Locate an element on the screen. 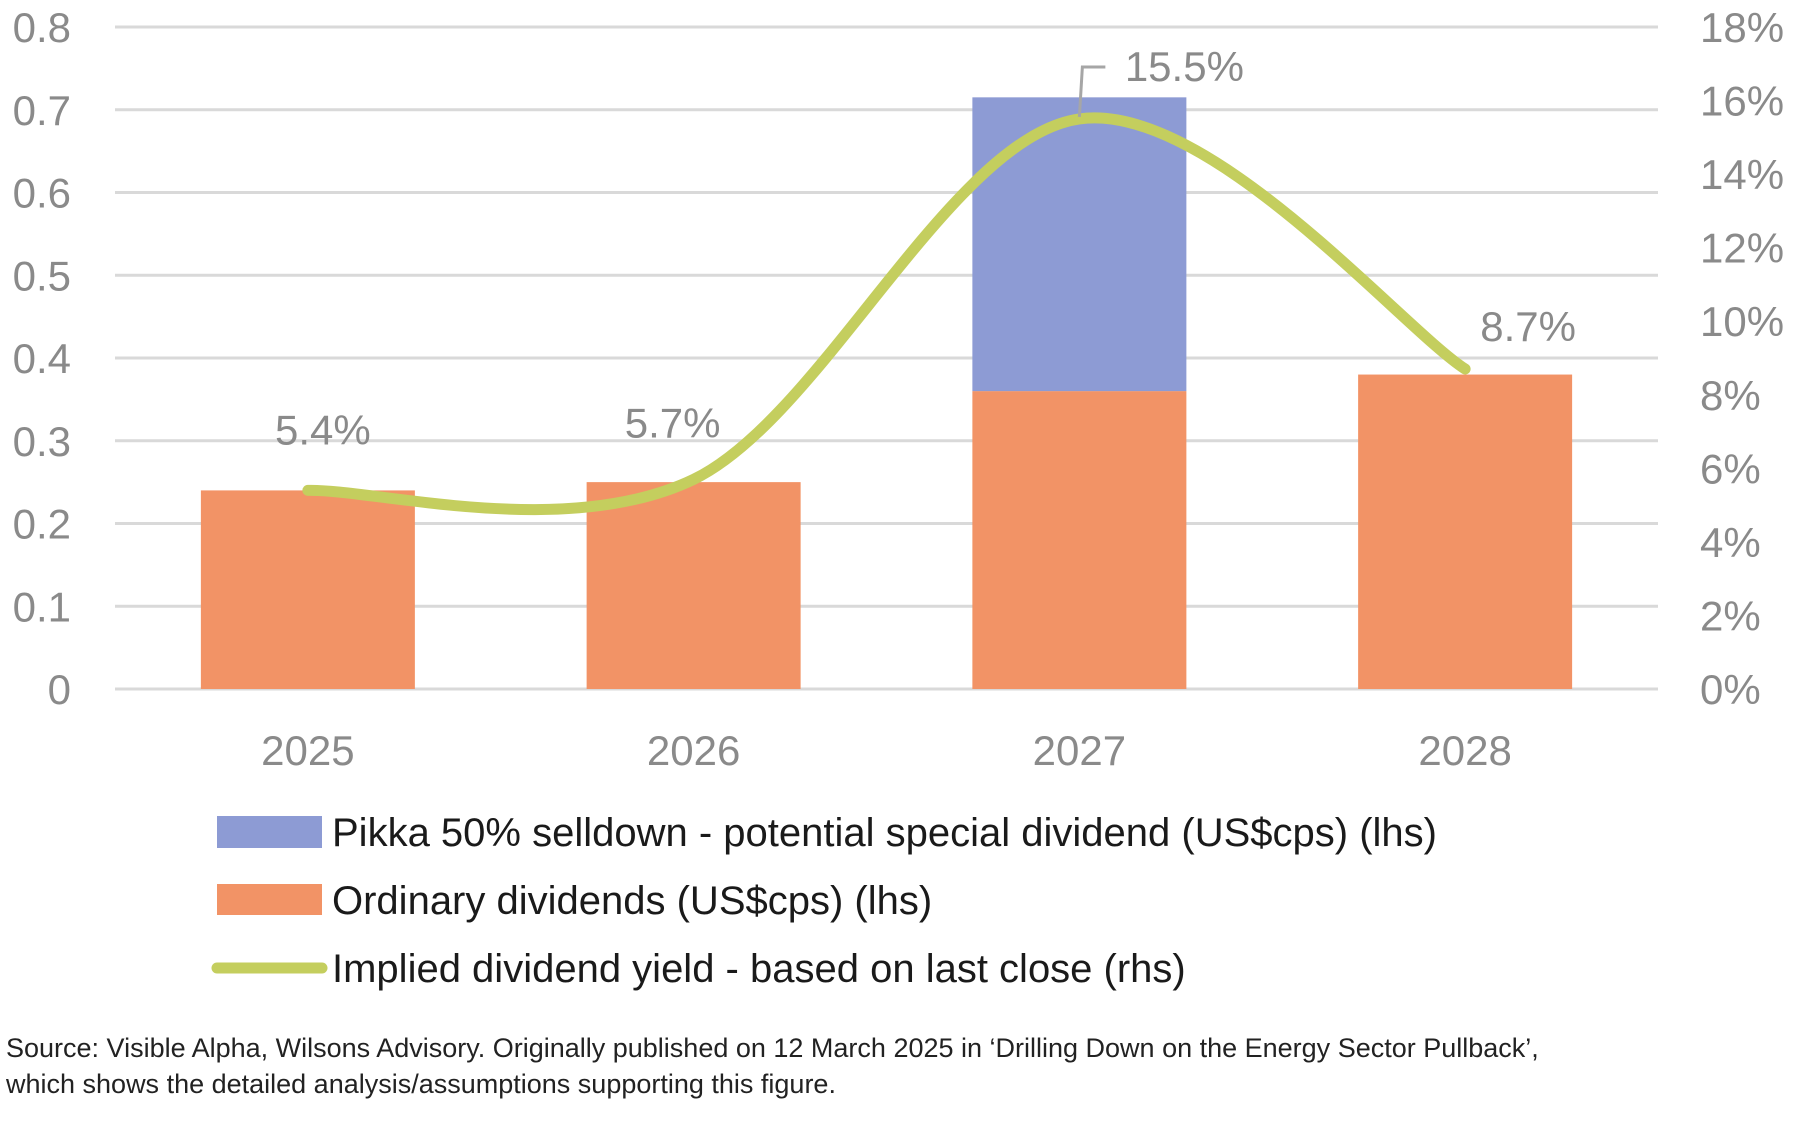  bar-ordinary-2026 is located at coordinates (693, 585).